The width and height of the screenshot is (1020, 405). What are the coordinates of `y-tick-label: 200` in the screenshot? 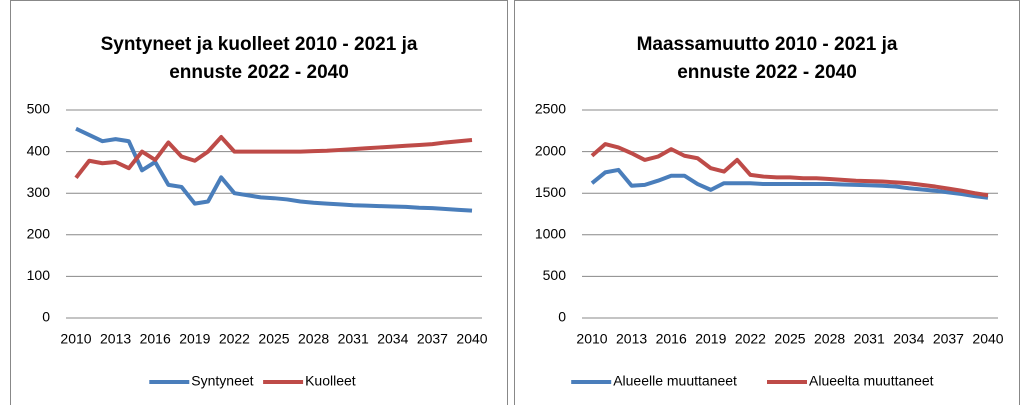 It's located at (39, 234).